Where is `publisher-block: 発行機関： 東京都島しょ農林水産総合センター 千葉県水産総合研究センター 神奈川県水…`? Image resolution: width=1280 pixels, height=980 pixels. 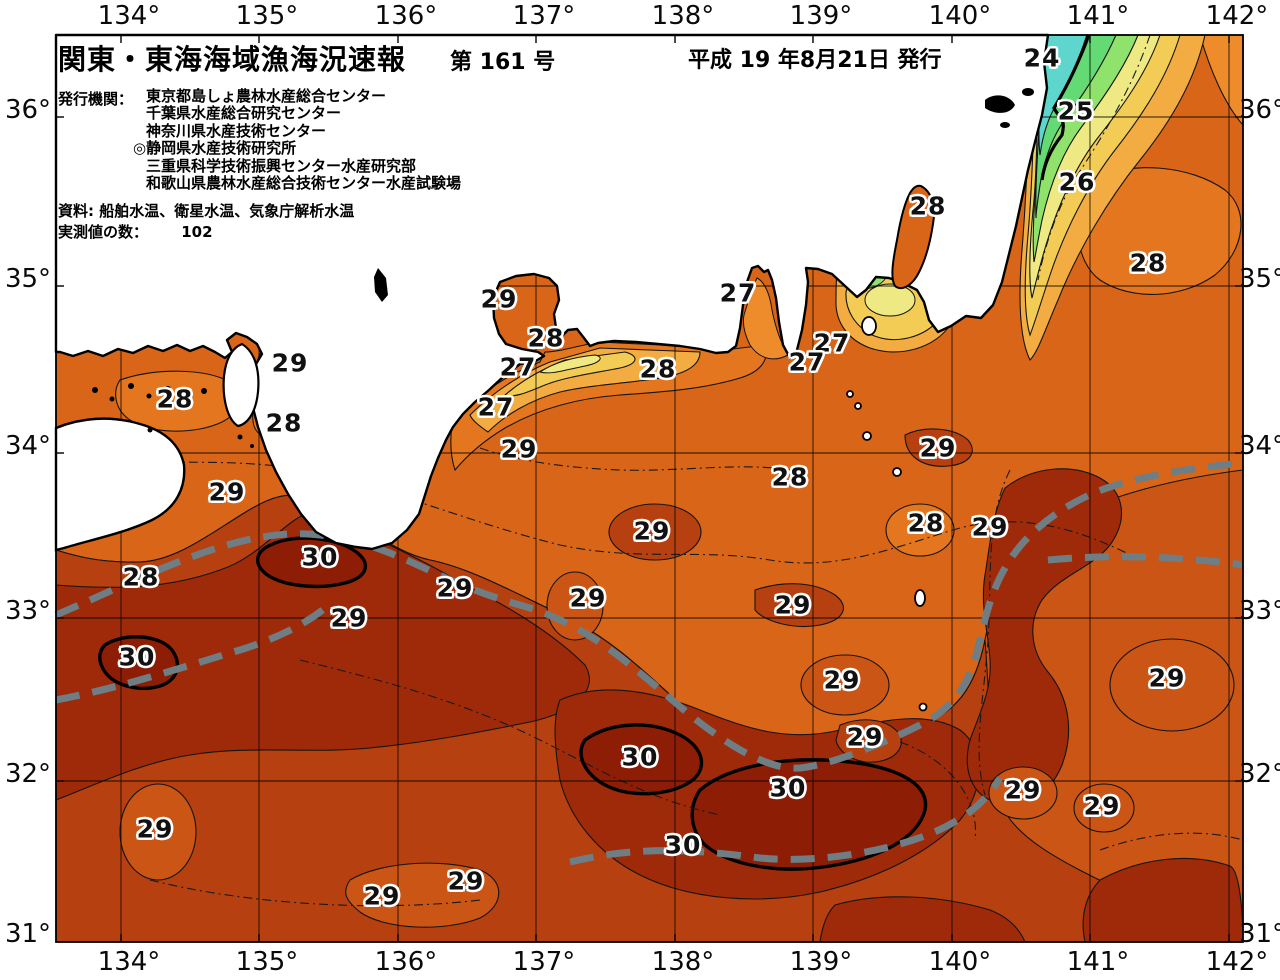
publisher-block: 発行機関： 東京都島しょ農林水産総合センター 千葉県水産総合研究センター 神奈川県水… is located at coordinates (260, 140).